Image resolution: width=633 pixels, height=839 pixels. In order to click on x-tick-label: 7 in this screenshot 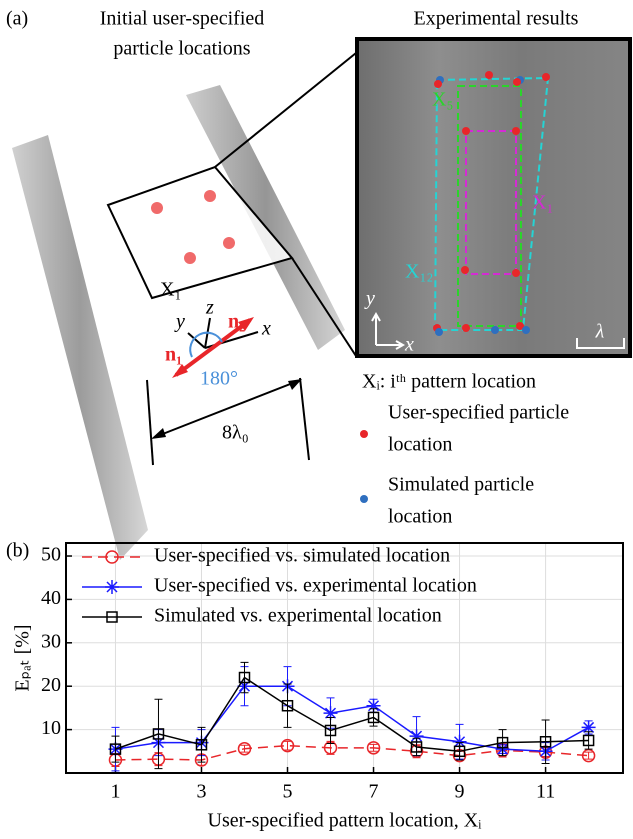, I will do `click(374, 792)`.